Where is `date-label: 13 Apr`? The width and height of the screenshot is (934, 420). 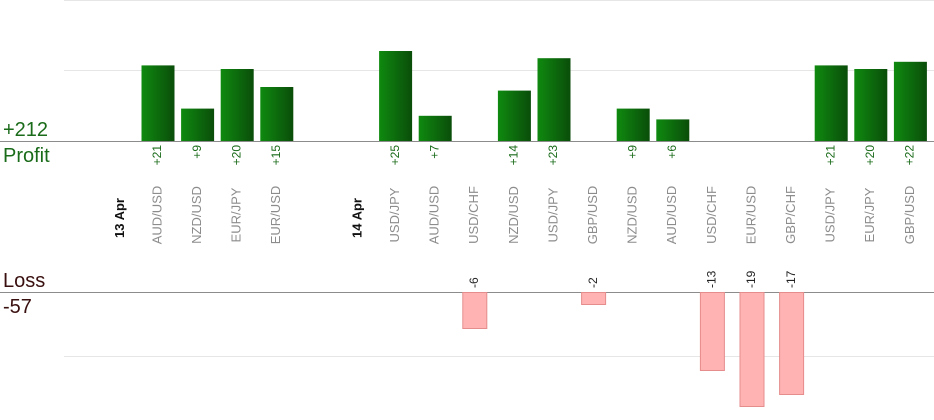 date-label: 13 Apr is located at coordinates (119, 218).